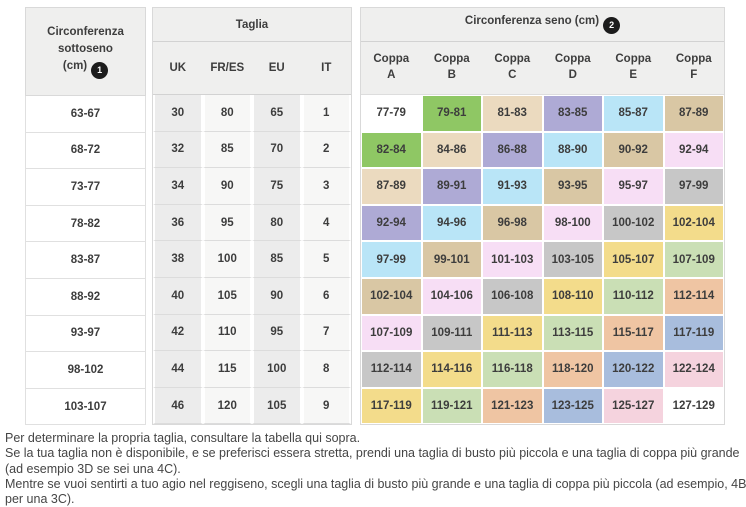 Image resolution: width=746 pixels, height=507 pixels. Describe the element at coordinates (512, 75) in the screenshot. I see `coppa-letter: C` at that location.